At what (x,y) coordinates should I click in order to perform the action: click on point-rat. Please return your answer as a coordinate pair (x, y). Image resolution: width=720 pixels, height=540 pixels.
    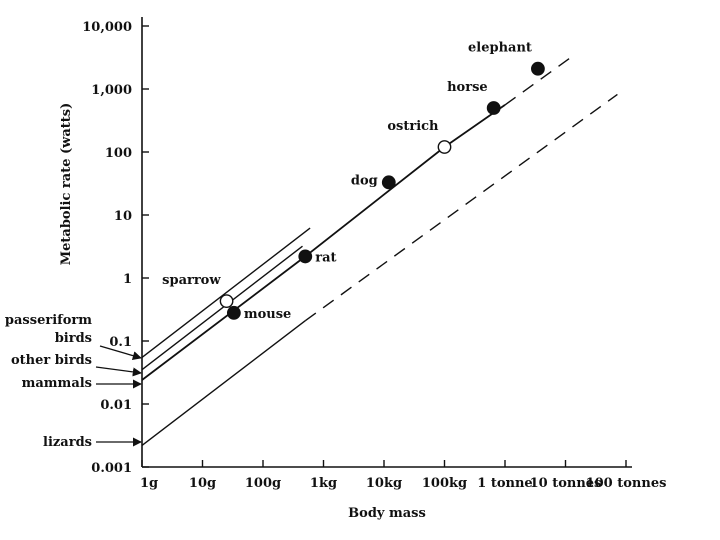
    Looking at the image, I should click on (305, 256).